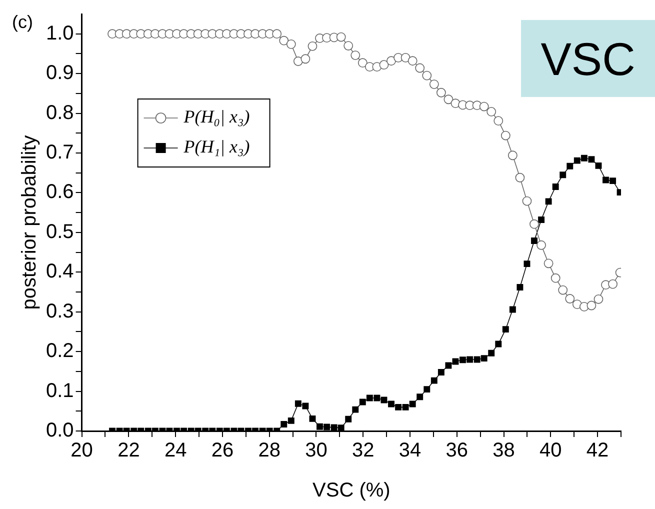  What do you see at coordinates (175, 451) in the screenshot?
I see `x-tick-label: 24` at bounding box center [175, 451].